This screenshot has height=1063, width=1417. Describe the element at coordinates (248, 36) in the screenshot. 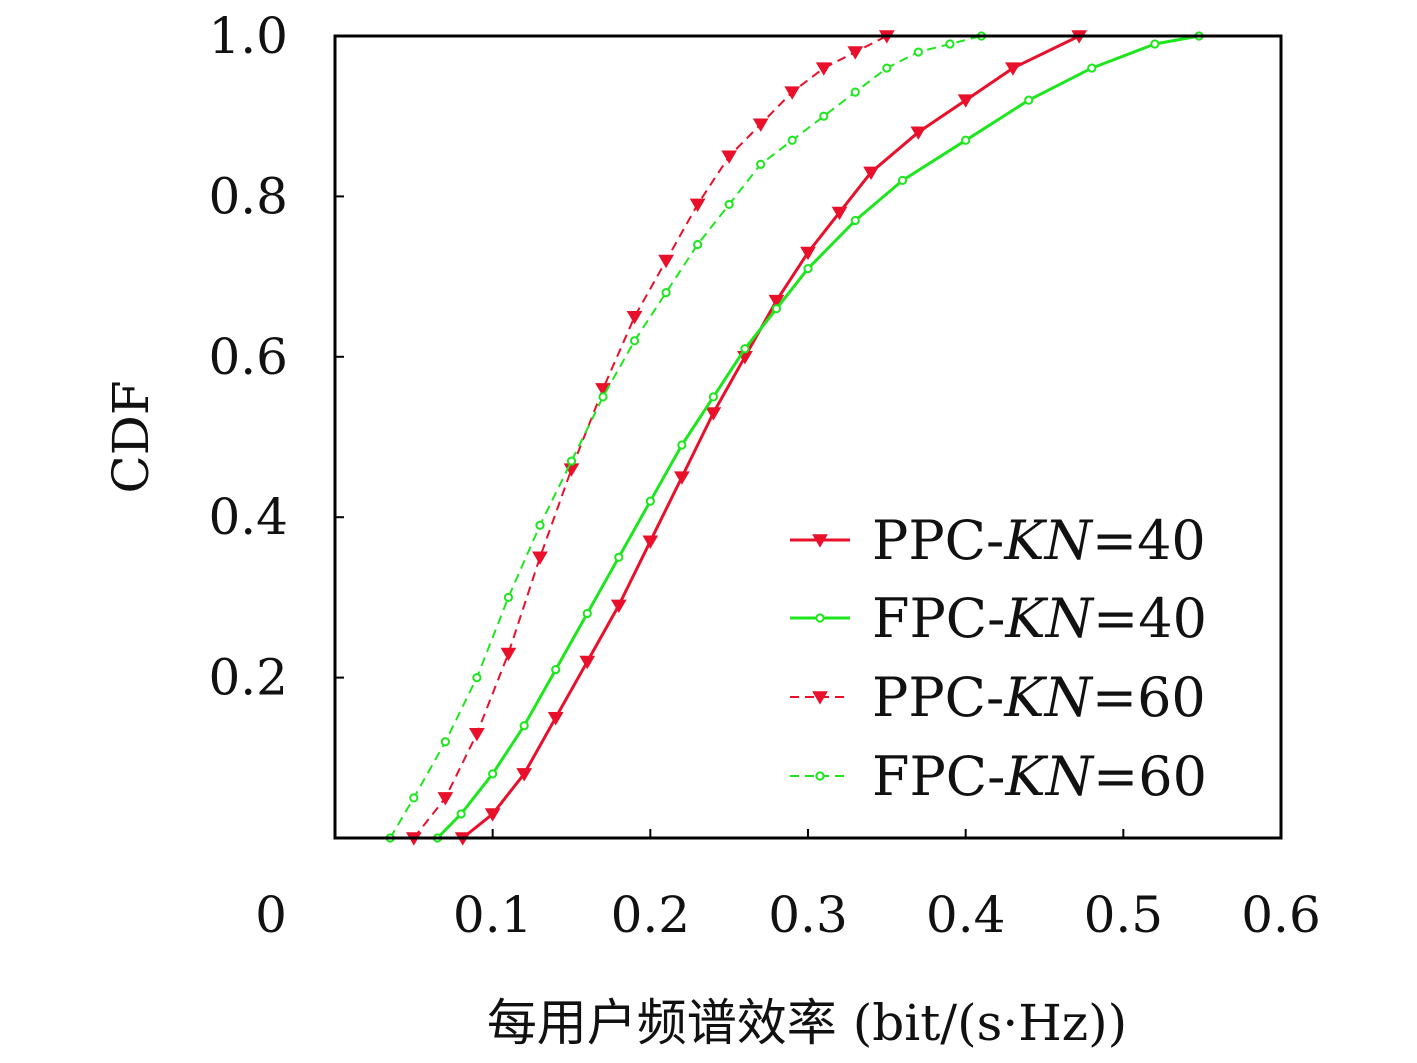

I see `y-tick-label-1.0: 1.0` at that location.